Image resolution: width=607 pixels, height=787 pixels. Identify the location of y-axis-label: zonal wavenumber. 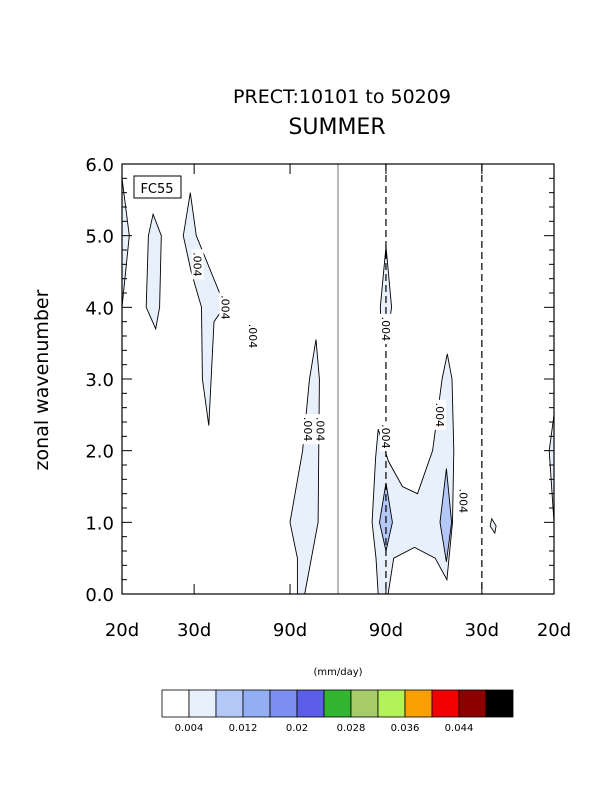
(42, 379).